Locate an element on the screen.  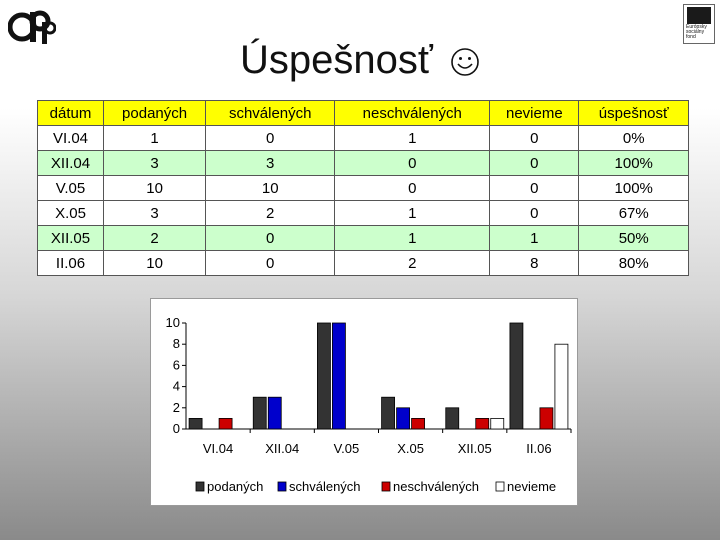
table-cell: V.05 is located at coordinates (70, 188).